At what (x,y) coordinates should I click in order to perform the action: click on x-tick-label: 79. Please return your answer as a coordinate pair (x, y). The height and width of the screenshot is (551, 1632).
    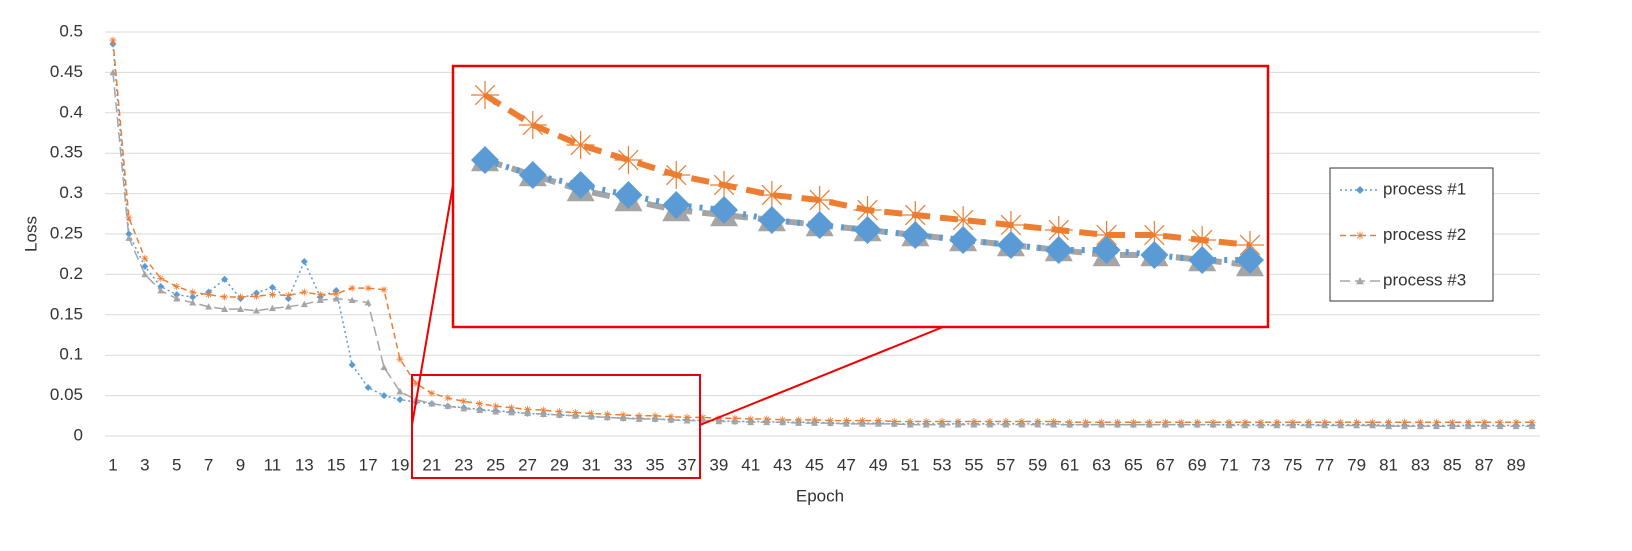
    Looking at the image, I should click on (1356, 464).